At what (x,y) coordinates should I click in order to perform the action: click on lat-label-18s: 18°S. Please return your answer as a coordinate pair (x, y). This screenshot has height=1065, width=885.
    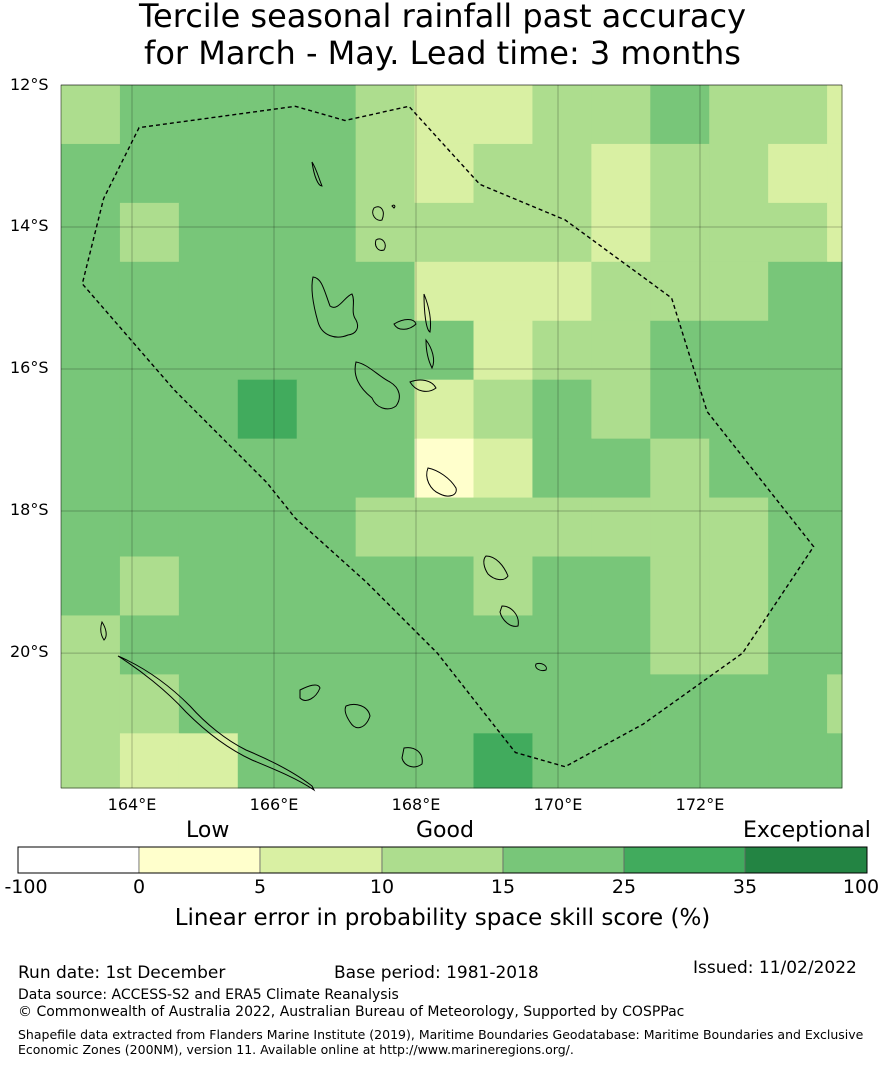
    Looking at the image, I should click on (29, 509).